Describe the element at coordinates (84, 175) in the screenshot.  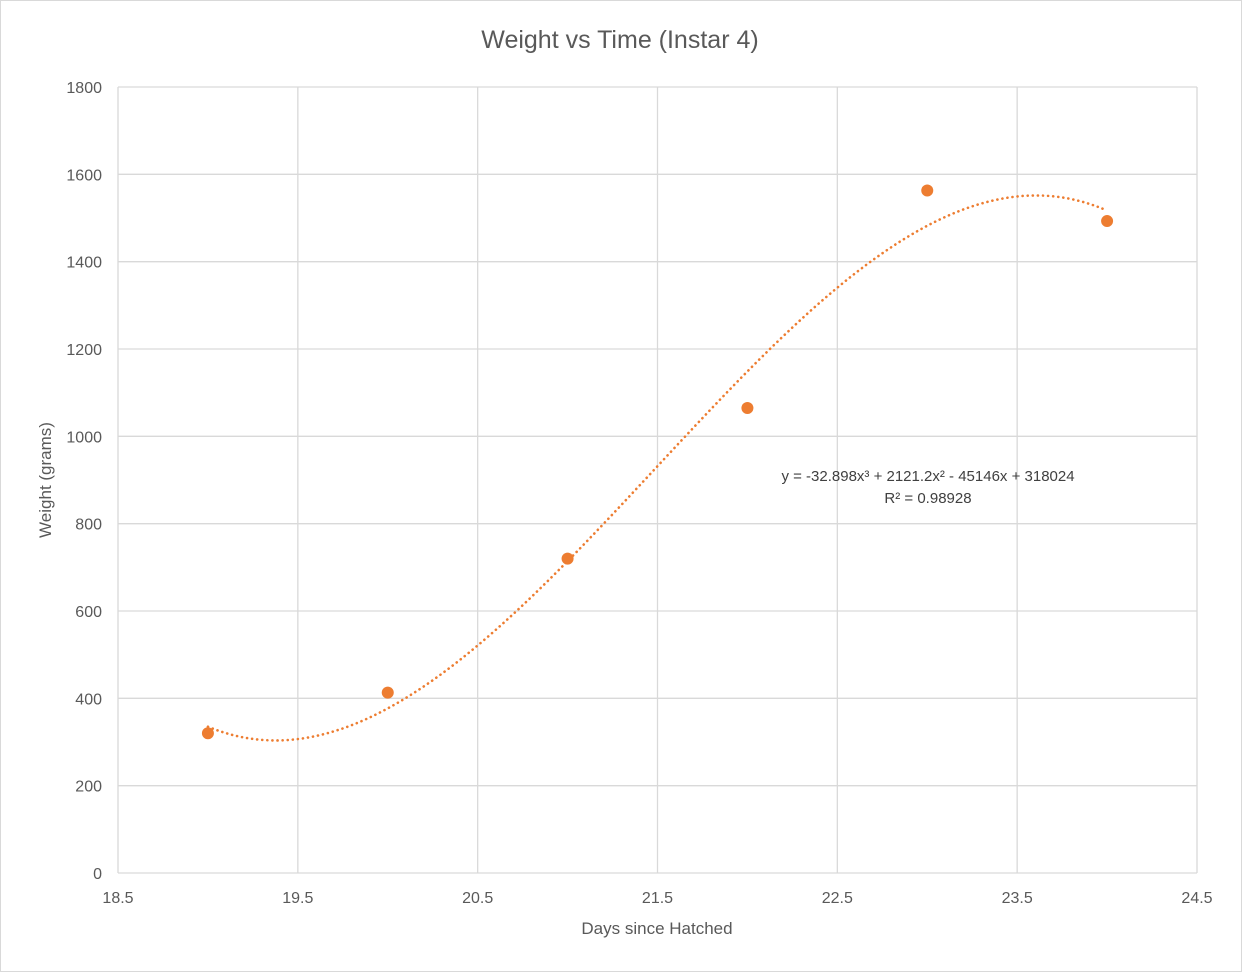
I see `y-tick-label: 1600` at that location.